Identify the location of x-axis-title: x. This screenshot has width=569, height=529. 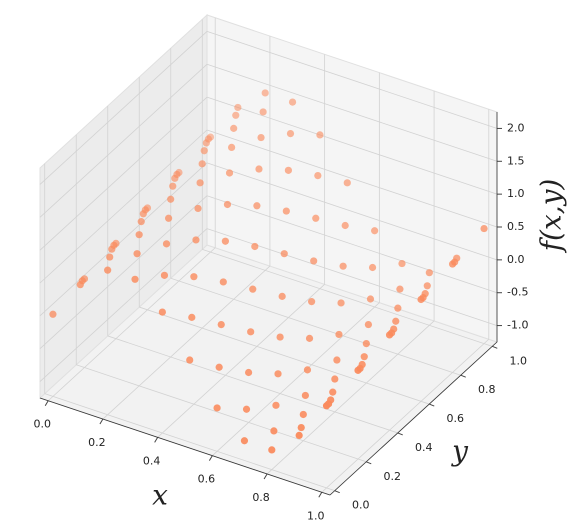
(160, 495).